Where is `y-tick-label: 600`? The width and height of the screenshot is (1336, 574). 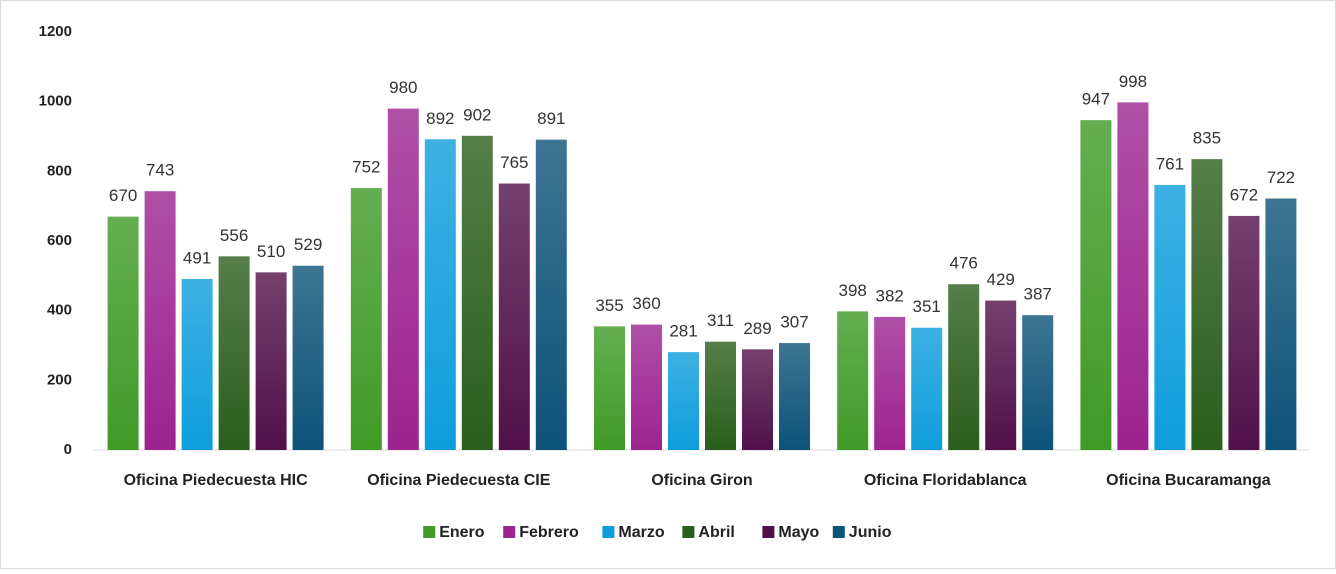 y-tick-label: 600 is located at coordinates (59, 240).